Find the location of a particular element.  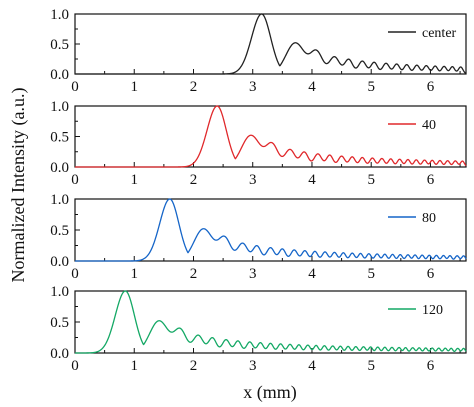

series-line-center is located at coordinates (270, 44).